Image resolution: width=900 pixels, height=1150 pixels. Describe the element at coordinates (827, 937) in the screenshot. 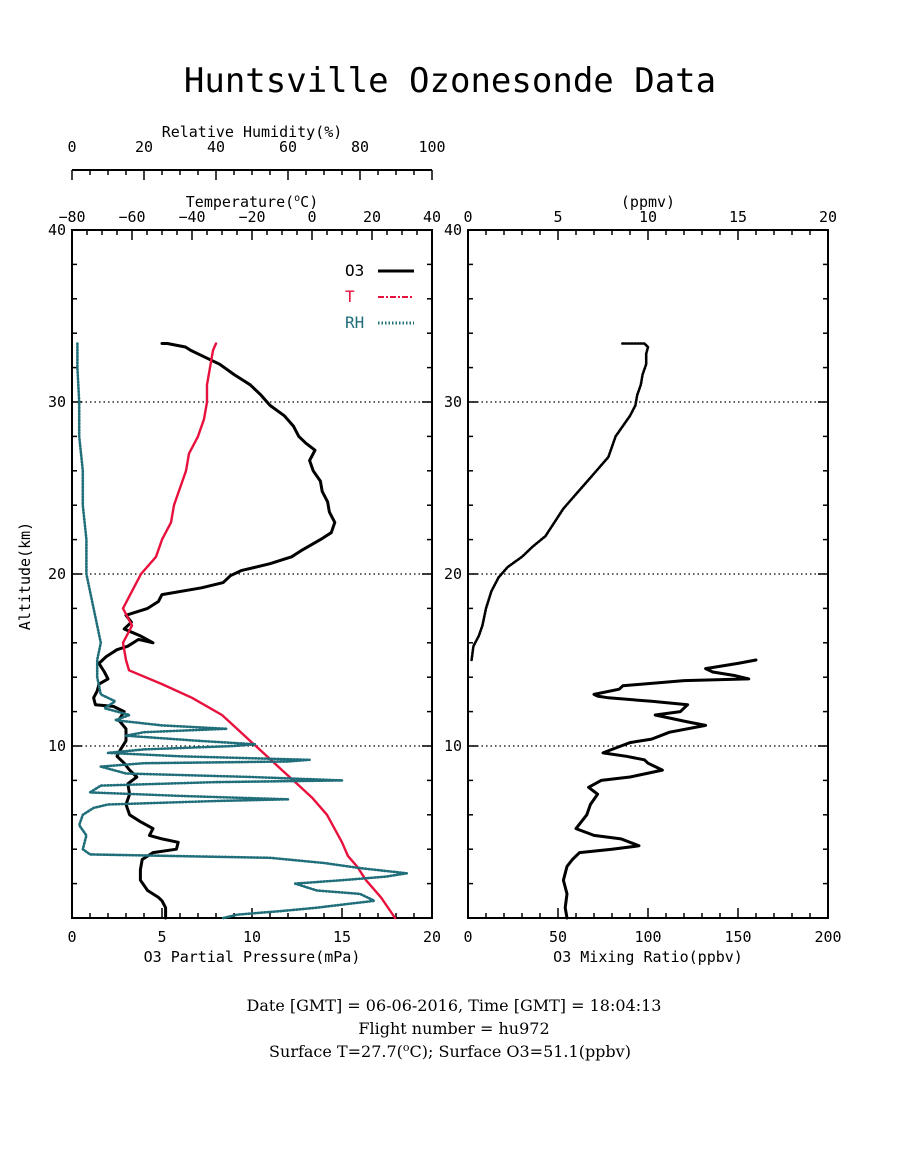

I see `mixing-ratio-tick-label: 200` at that location.